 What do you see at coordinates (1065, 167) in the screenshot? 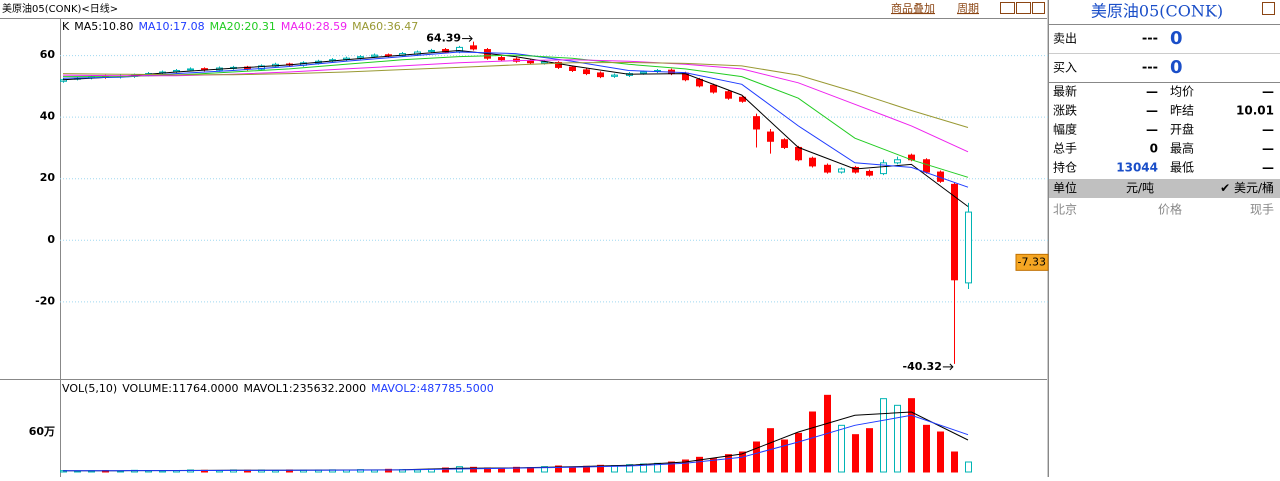
I see `quote-label: 持仓` at bounding box center [1065, 167].